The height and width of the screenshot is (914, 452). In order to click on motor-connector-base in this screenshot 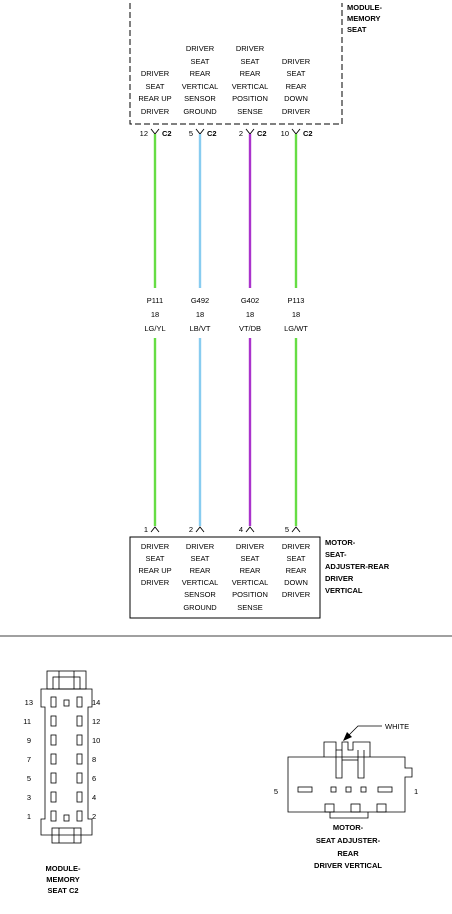, I will do `click(349, 815)`.